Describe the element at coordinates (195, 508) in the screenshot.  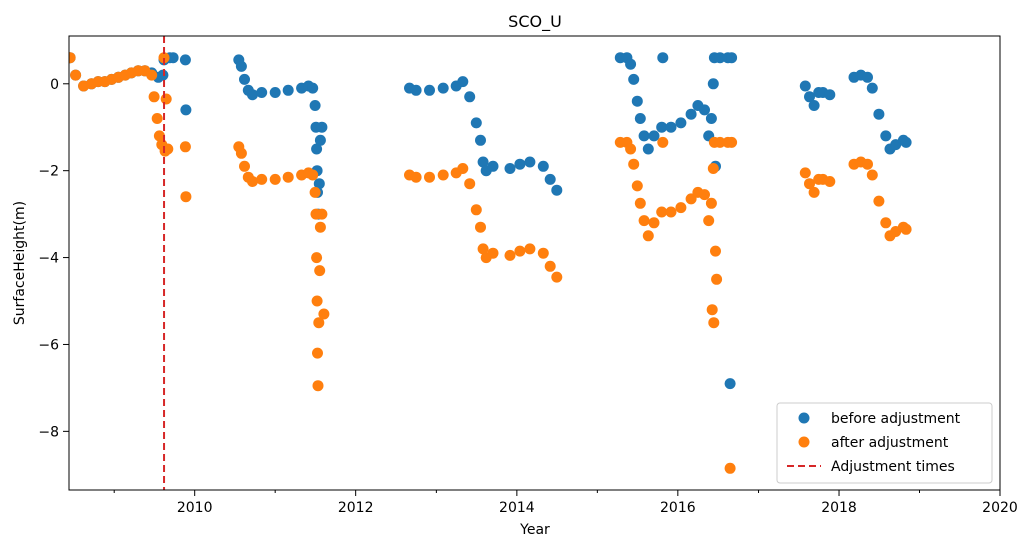
I see `x-tick-label: 2010` at that location.